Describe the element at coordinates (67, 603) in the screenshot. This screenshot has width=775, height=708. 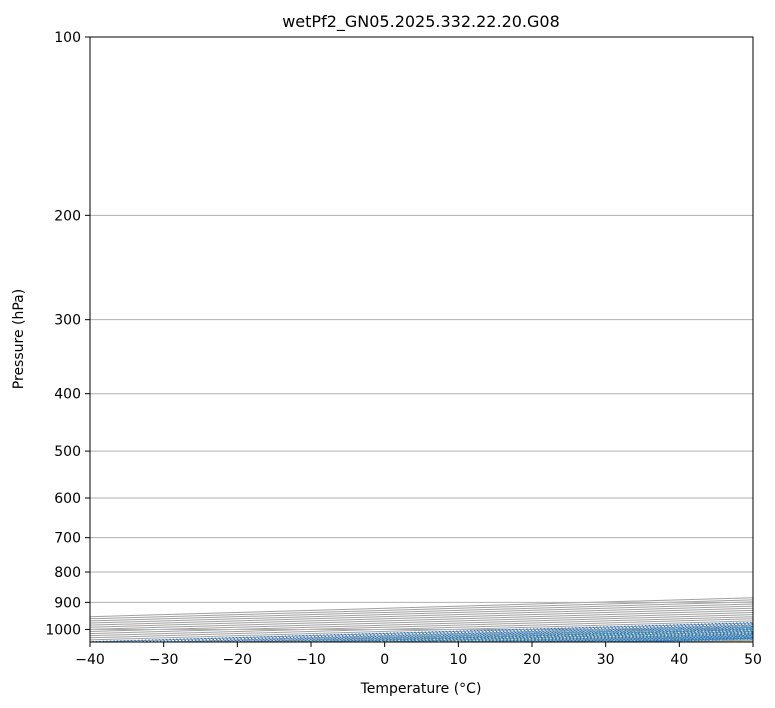
I see `y-tick-label: 900` at that location.